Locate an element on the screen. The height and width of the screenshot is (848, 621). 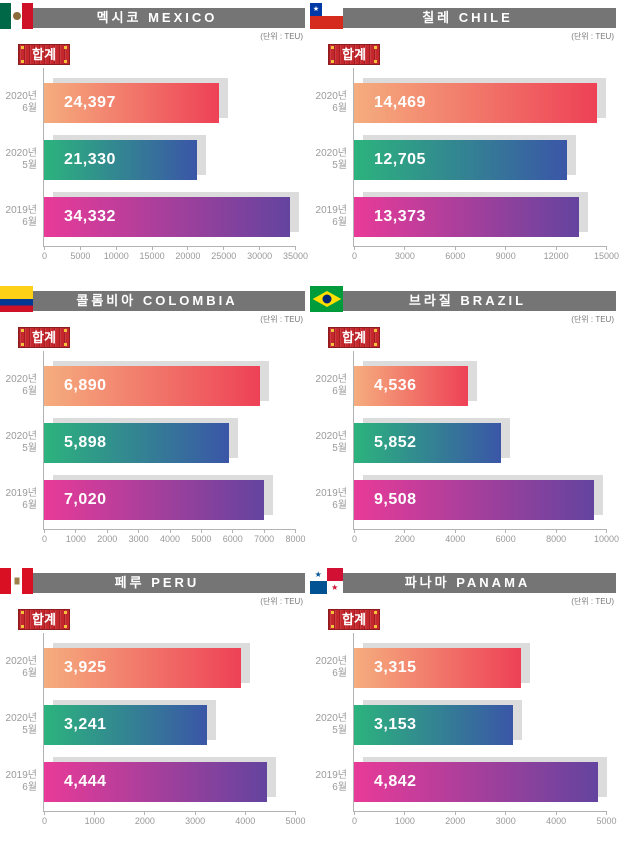
bar-plot: 2020년 6월 3,925 2020년 5월 3,241 is located at coordinates (156, 729).